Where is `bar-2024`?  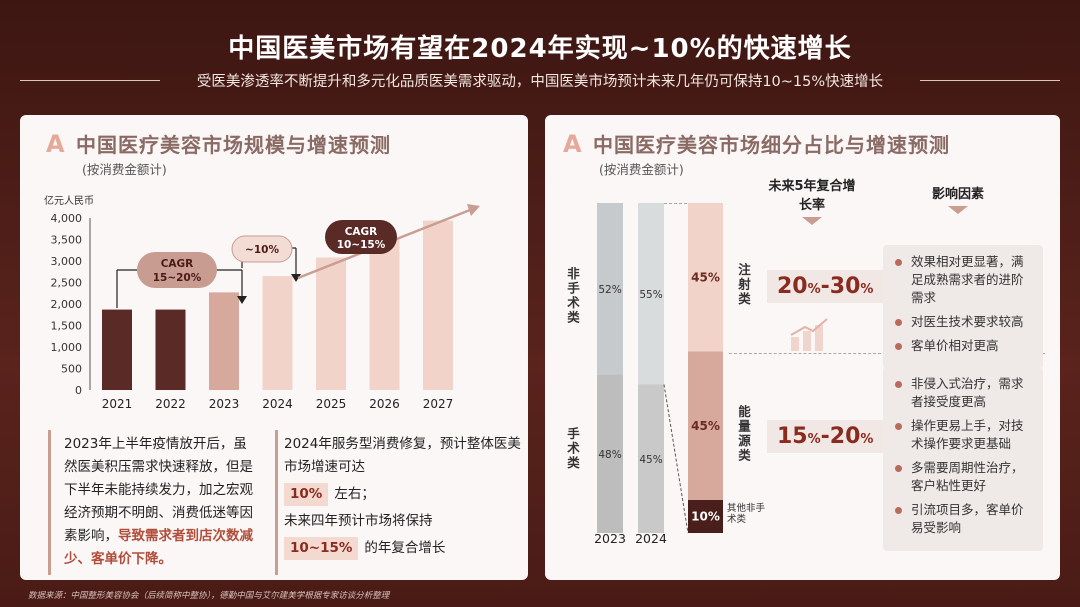 bar-2024 is located at coordinates (277, 333).